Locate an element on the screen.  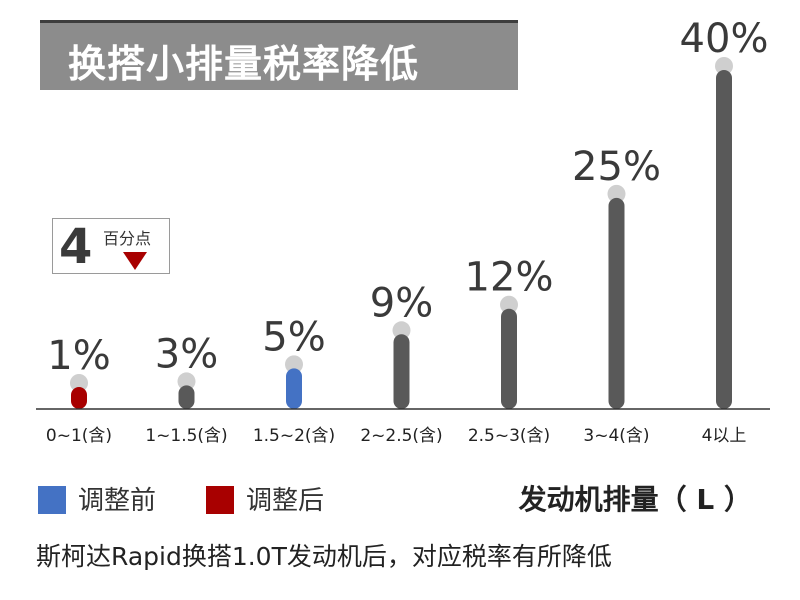
data-label: 1% is located at coordinates (78, 356).